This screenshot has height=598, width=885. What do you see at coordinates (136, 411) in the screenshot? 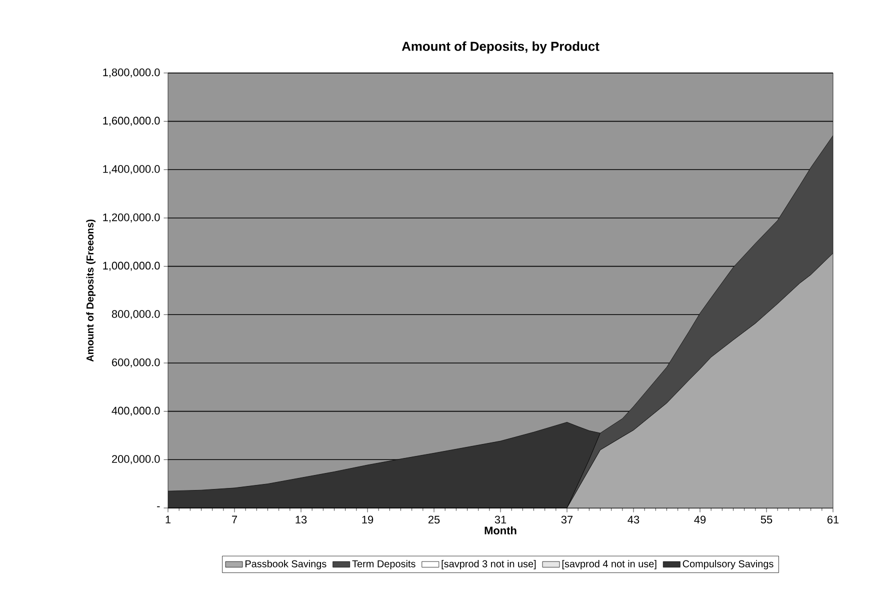
I see `y-tick-label: 400,000.0` at bounding box center [136, 411].